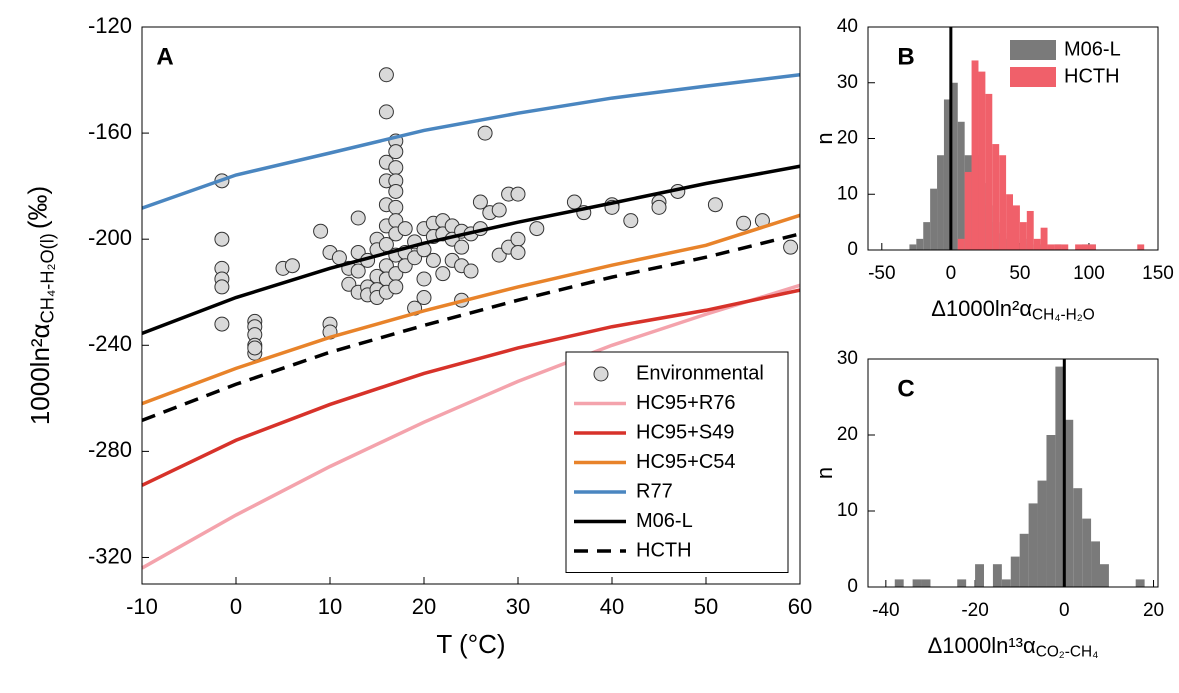 This screenshot has height=693, width=1179. Describe the element at coordinates (37, 207) in the screenshot. I see `axis-label-part: (‰)` at that location.